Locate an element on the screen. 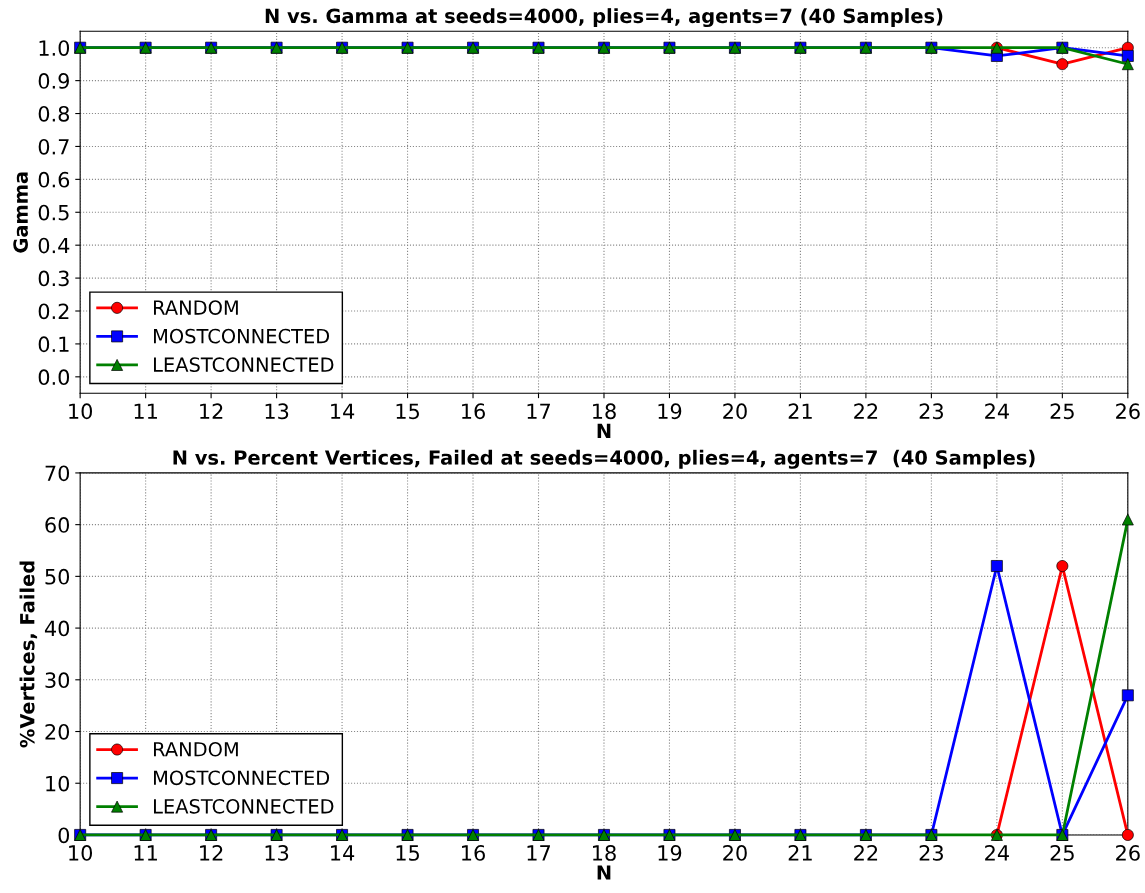 Image resolution: width=1145 pixels, height=893 pixels. y-tick-label: 0.6 is located at coordinates (54, 179).